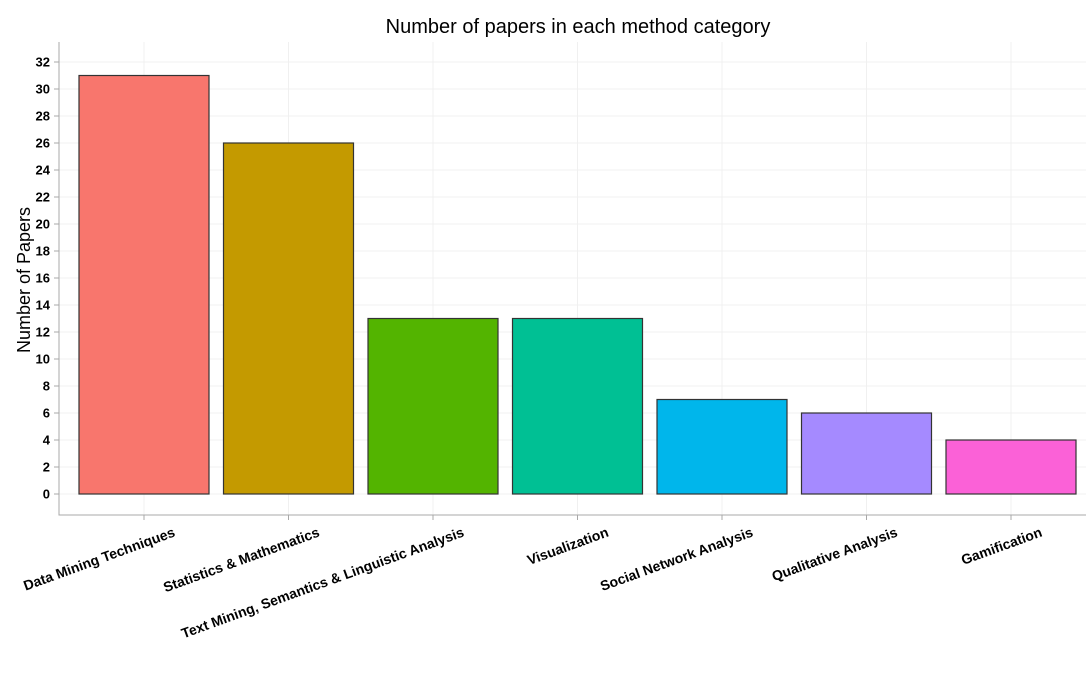 This screenshot has height=699, width=1086. What do you see at coordinates (43, 305) in the screenshot?
I see `y-tick-label: 14` at bounding box center [43, 305].